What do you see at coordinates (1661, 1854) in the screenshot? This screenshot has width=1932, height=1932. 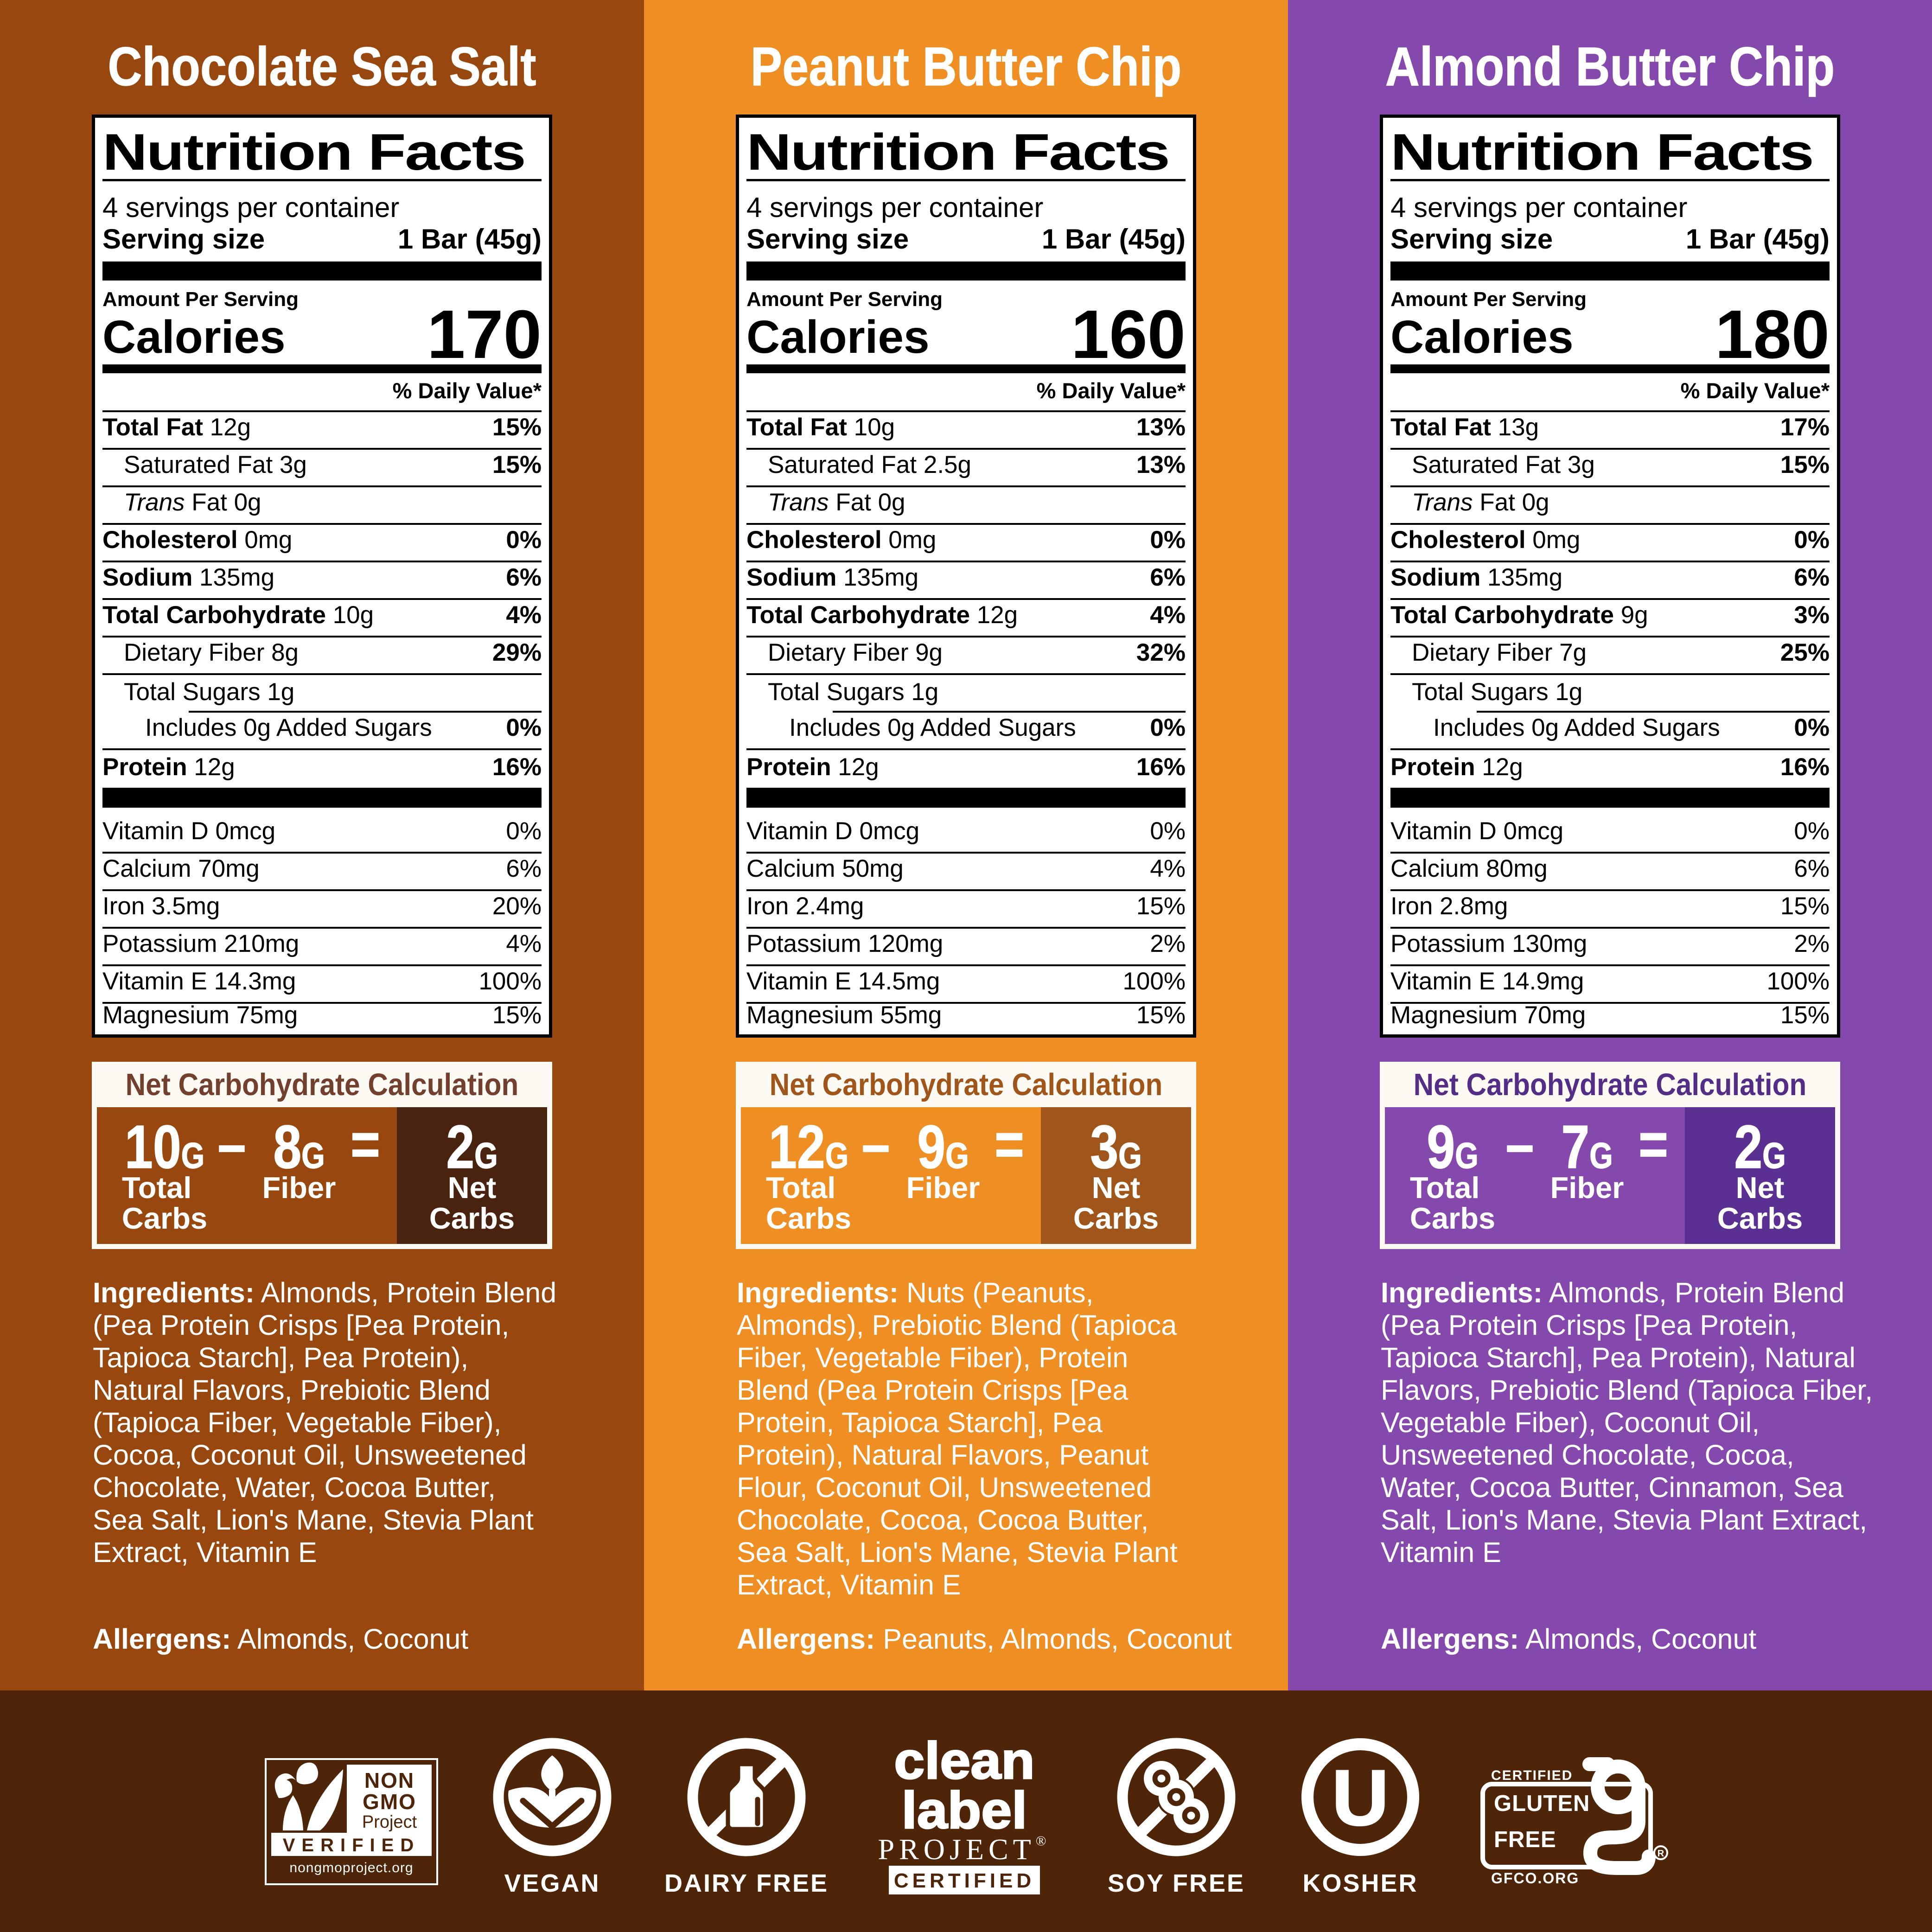 I see `svg-text: R` at bounding box center [1661, 1854].